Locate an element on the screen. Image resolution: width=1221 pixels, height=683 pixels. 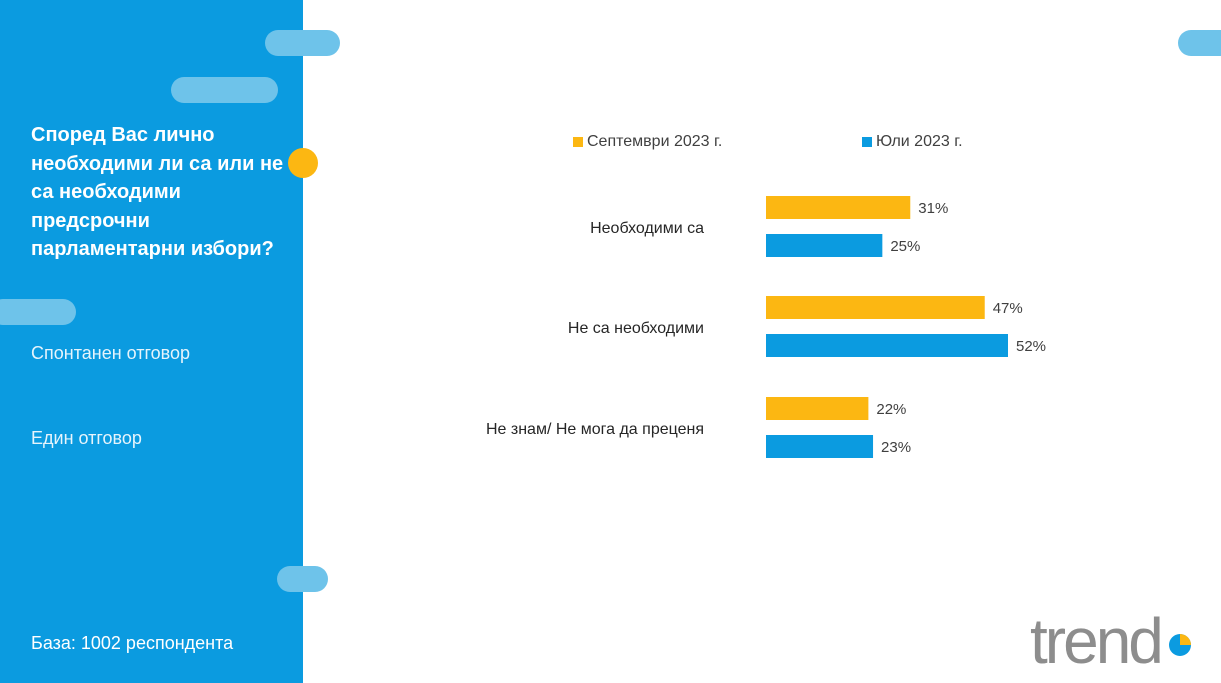
logo-text: trend is located at coordinates (1095, 640).